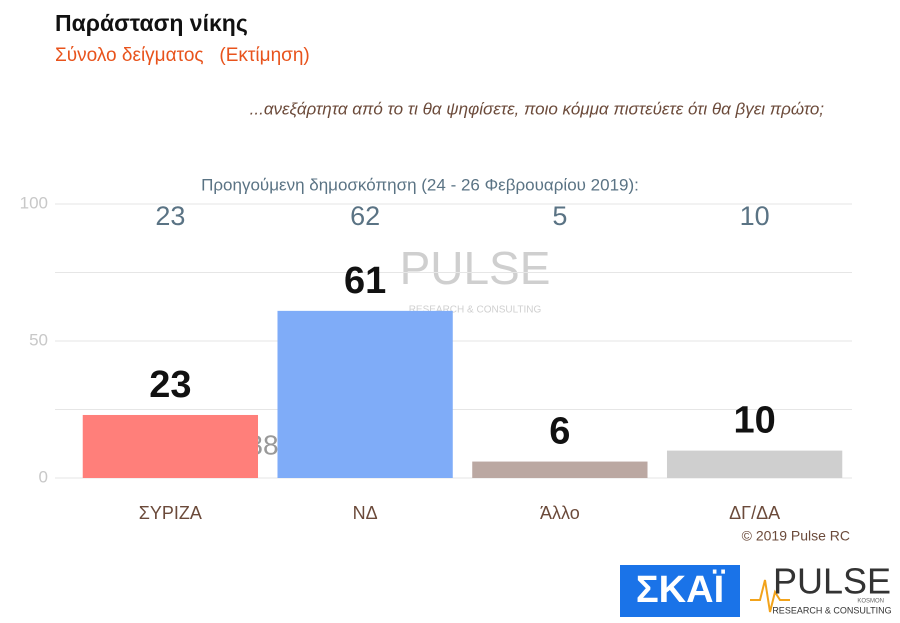 This screenshot has height=623, width=900. What do you see at coordinates (38, 339) in the screenshot?
I see `y-tick-label: 50` at bounding box center [38, 339].